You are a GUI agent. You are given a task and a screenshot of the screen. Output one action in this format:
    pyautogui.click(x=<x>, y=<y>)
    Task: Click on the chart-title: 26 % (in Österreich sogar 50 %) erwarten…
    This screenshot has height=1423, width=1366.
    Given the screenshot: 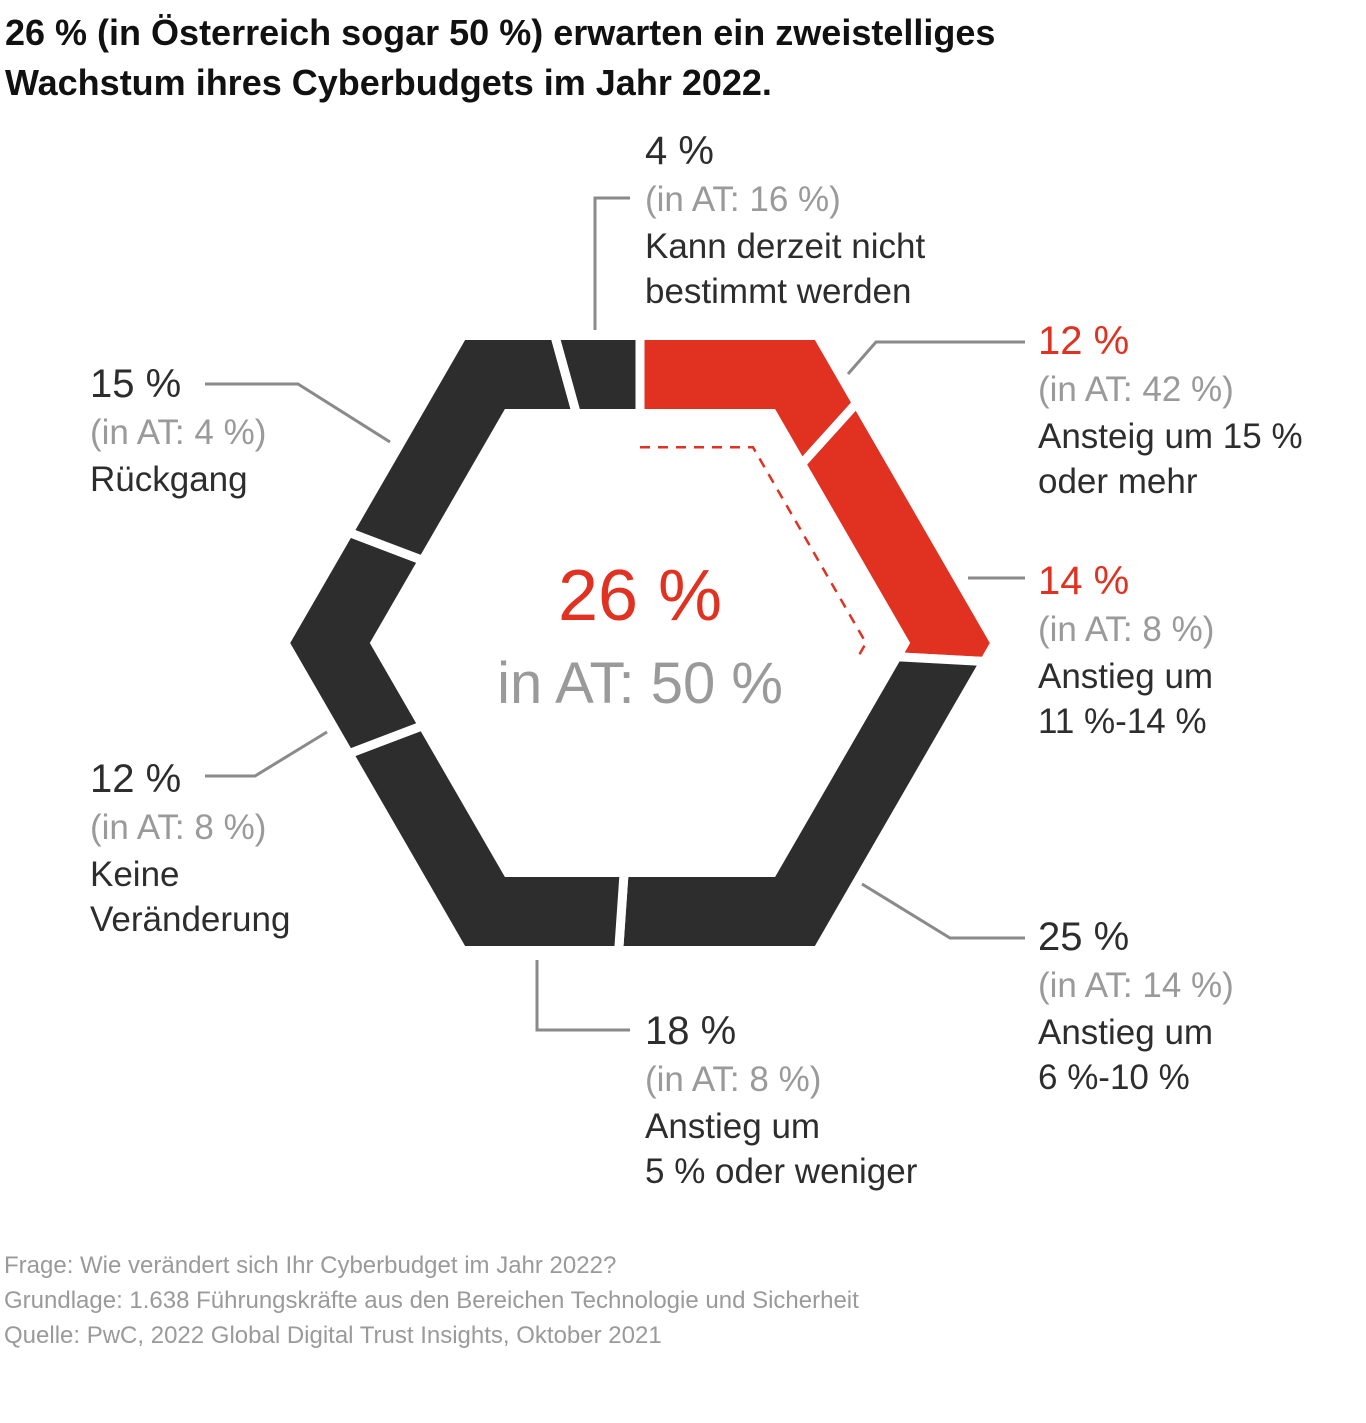 What is the action you would take?
    pyautogui.click(x=500, y=57)
    